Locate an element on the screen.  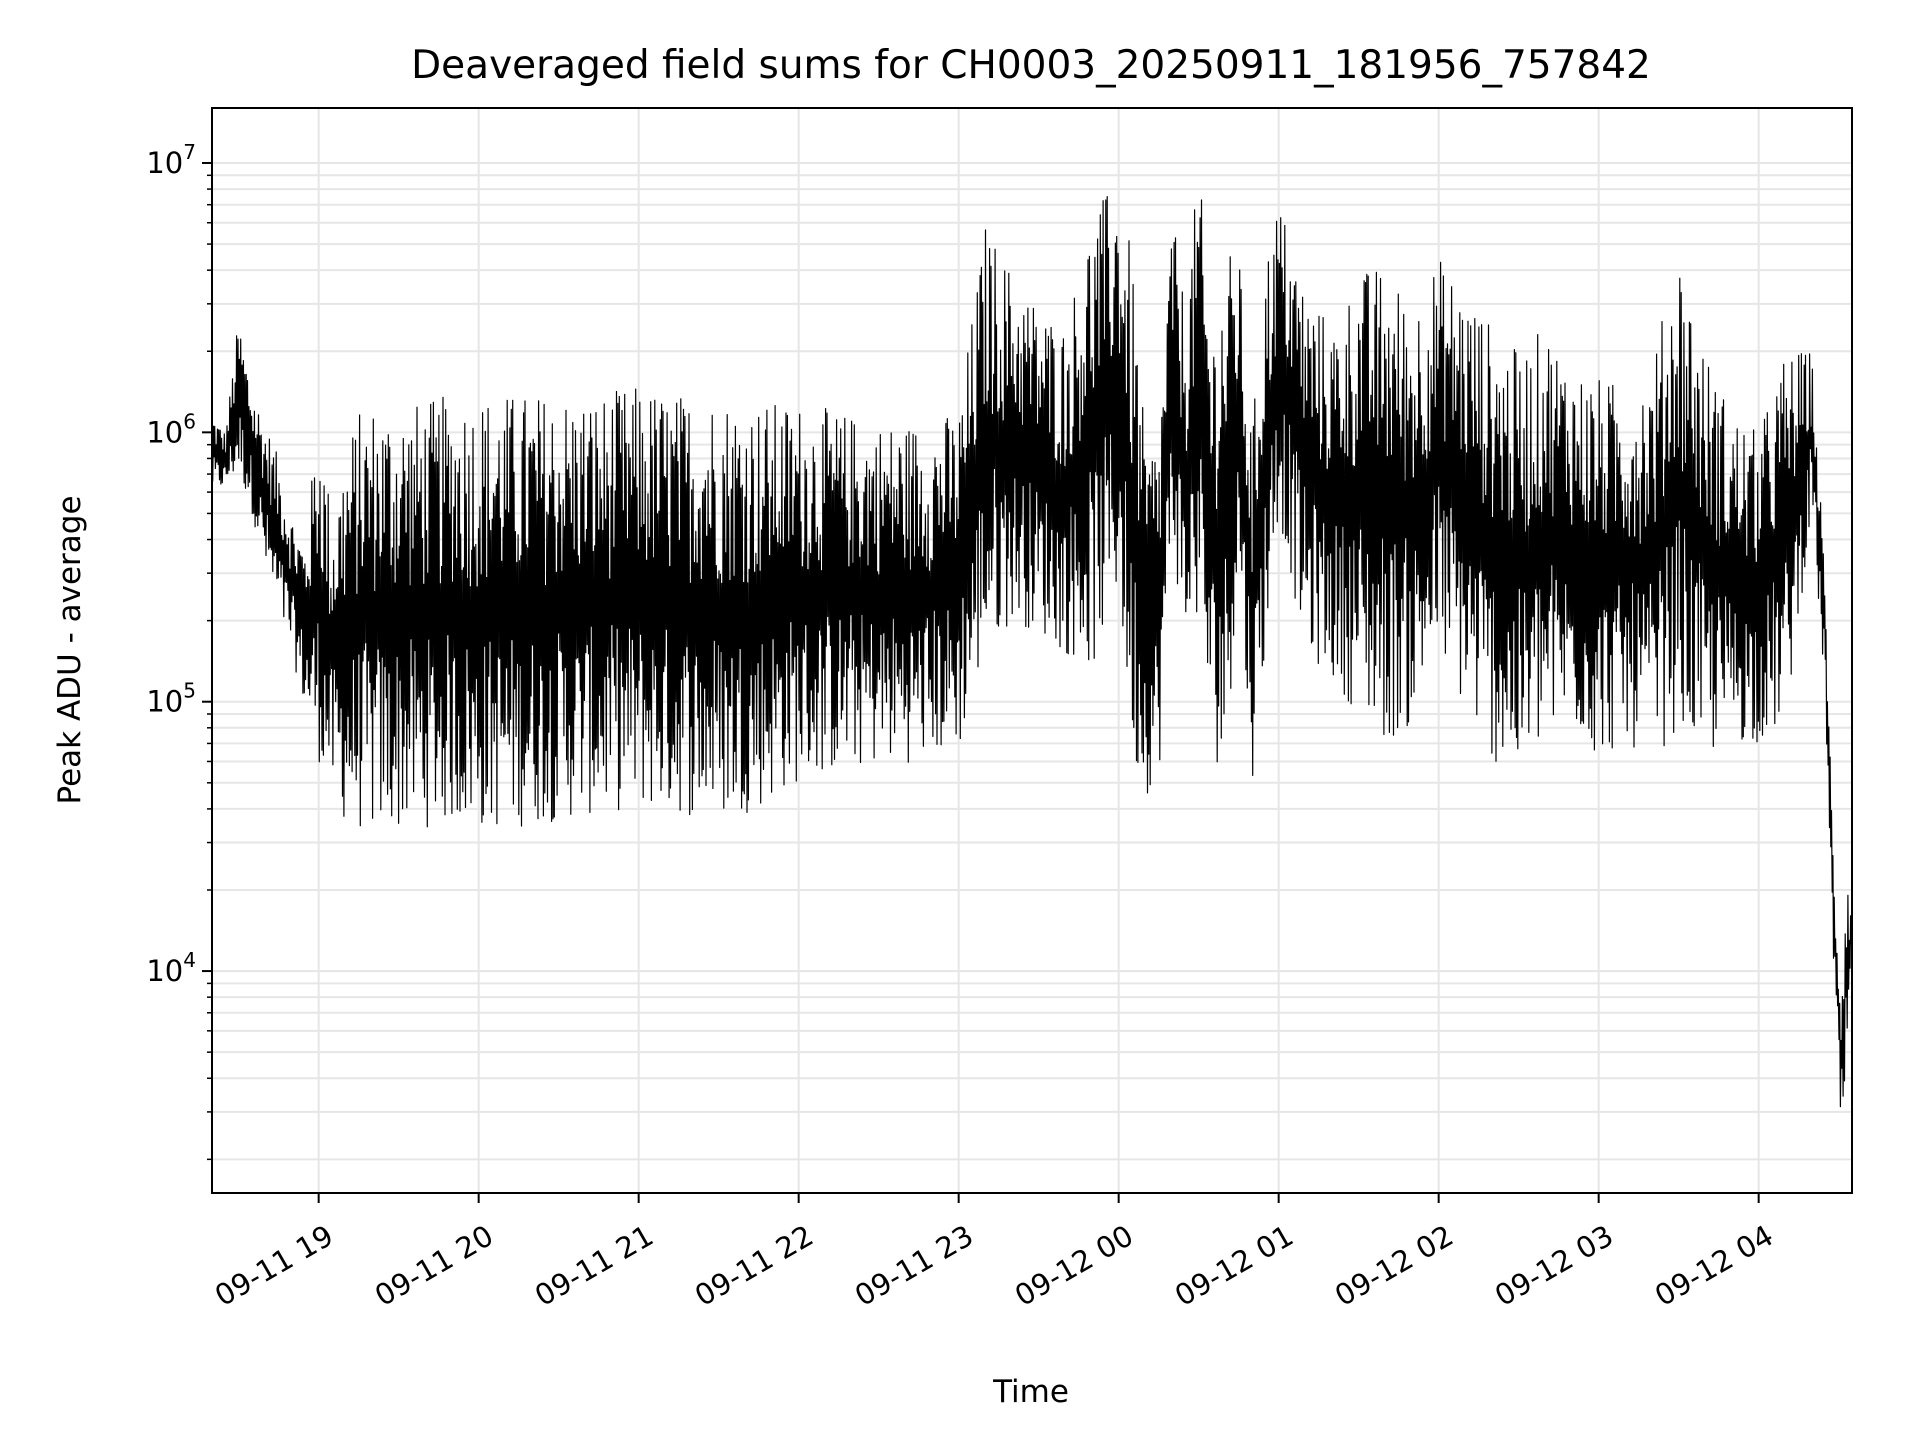
y-axis: 10⁴ 10⁵ 10⁶ 10⁷ is located at coordinates (179, 650).